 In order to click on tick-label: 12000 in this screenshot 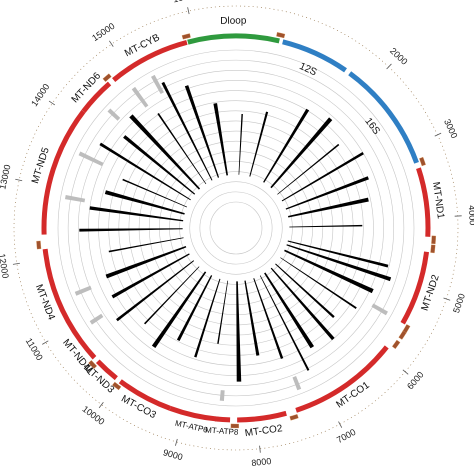, I will do `click(5, 266)`.